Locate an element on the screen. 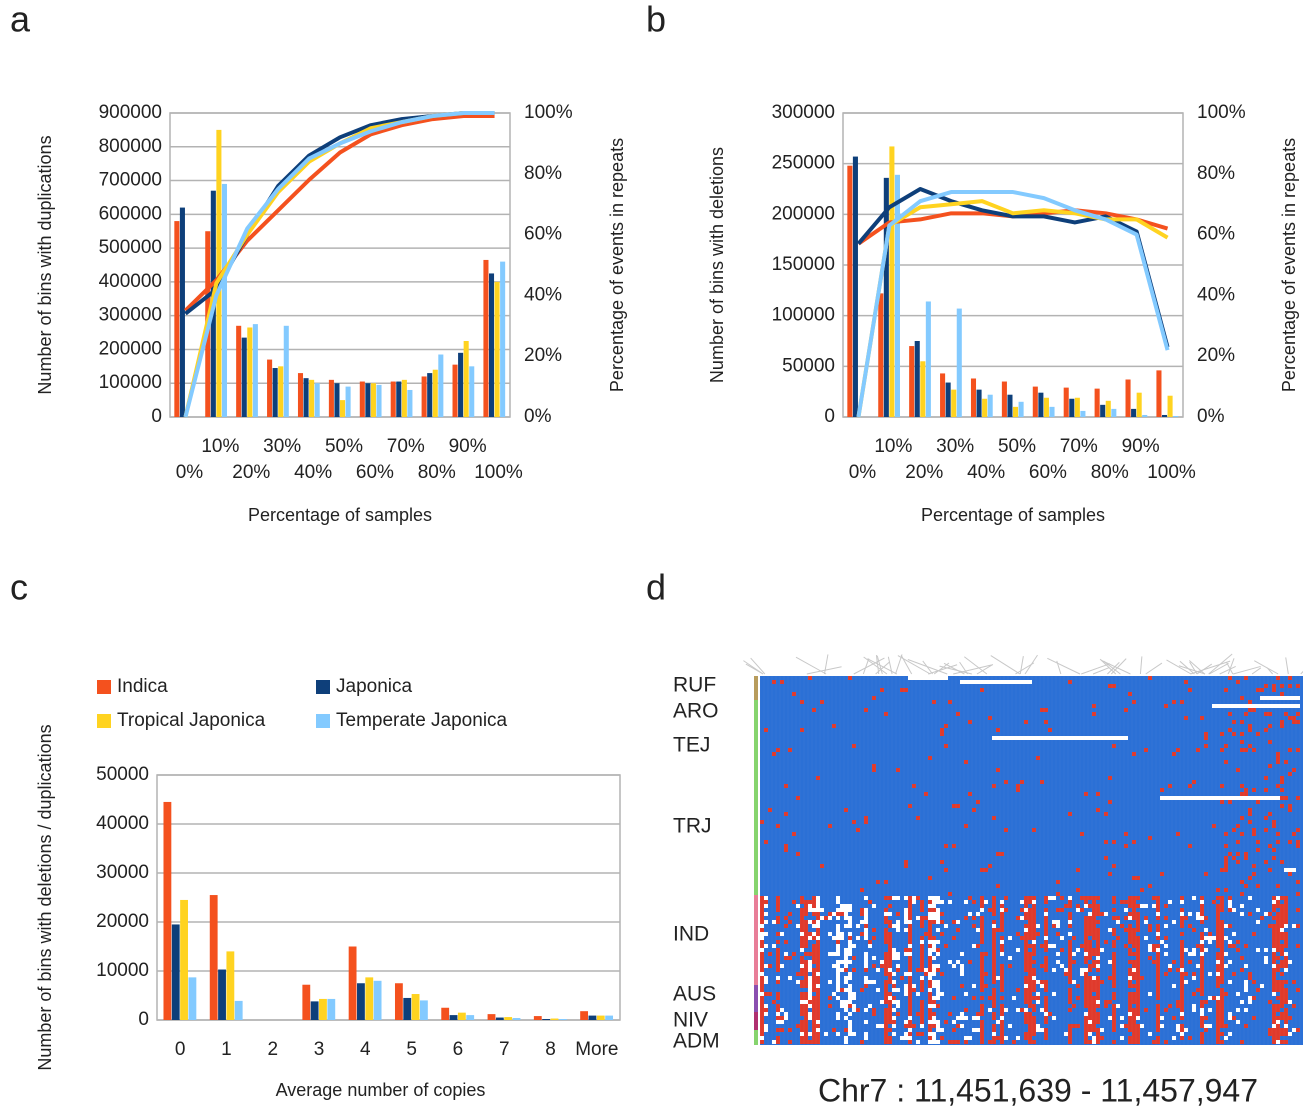 The image size is (1303, 1120). heatmap-cells is located at coordinates (1030, 860).